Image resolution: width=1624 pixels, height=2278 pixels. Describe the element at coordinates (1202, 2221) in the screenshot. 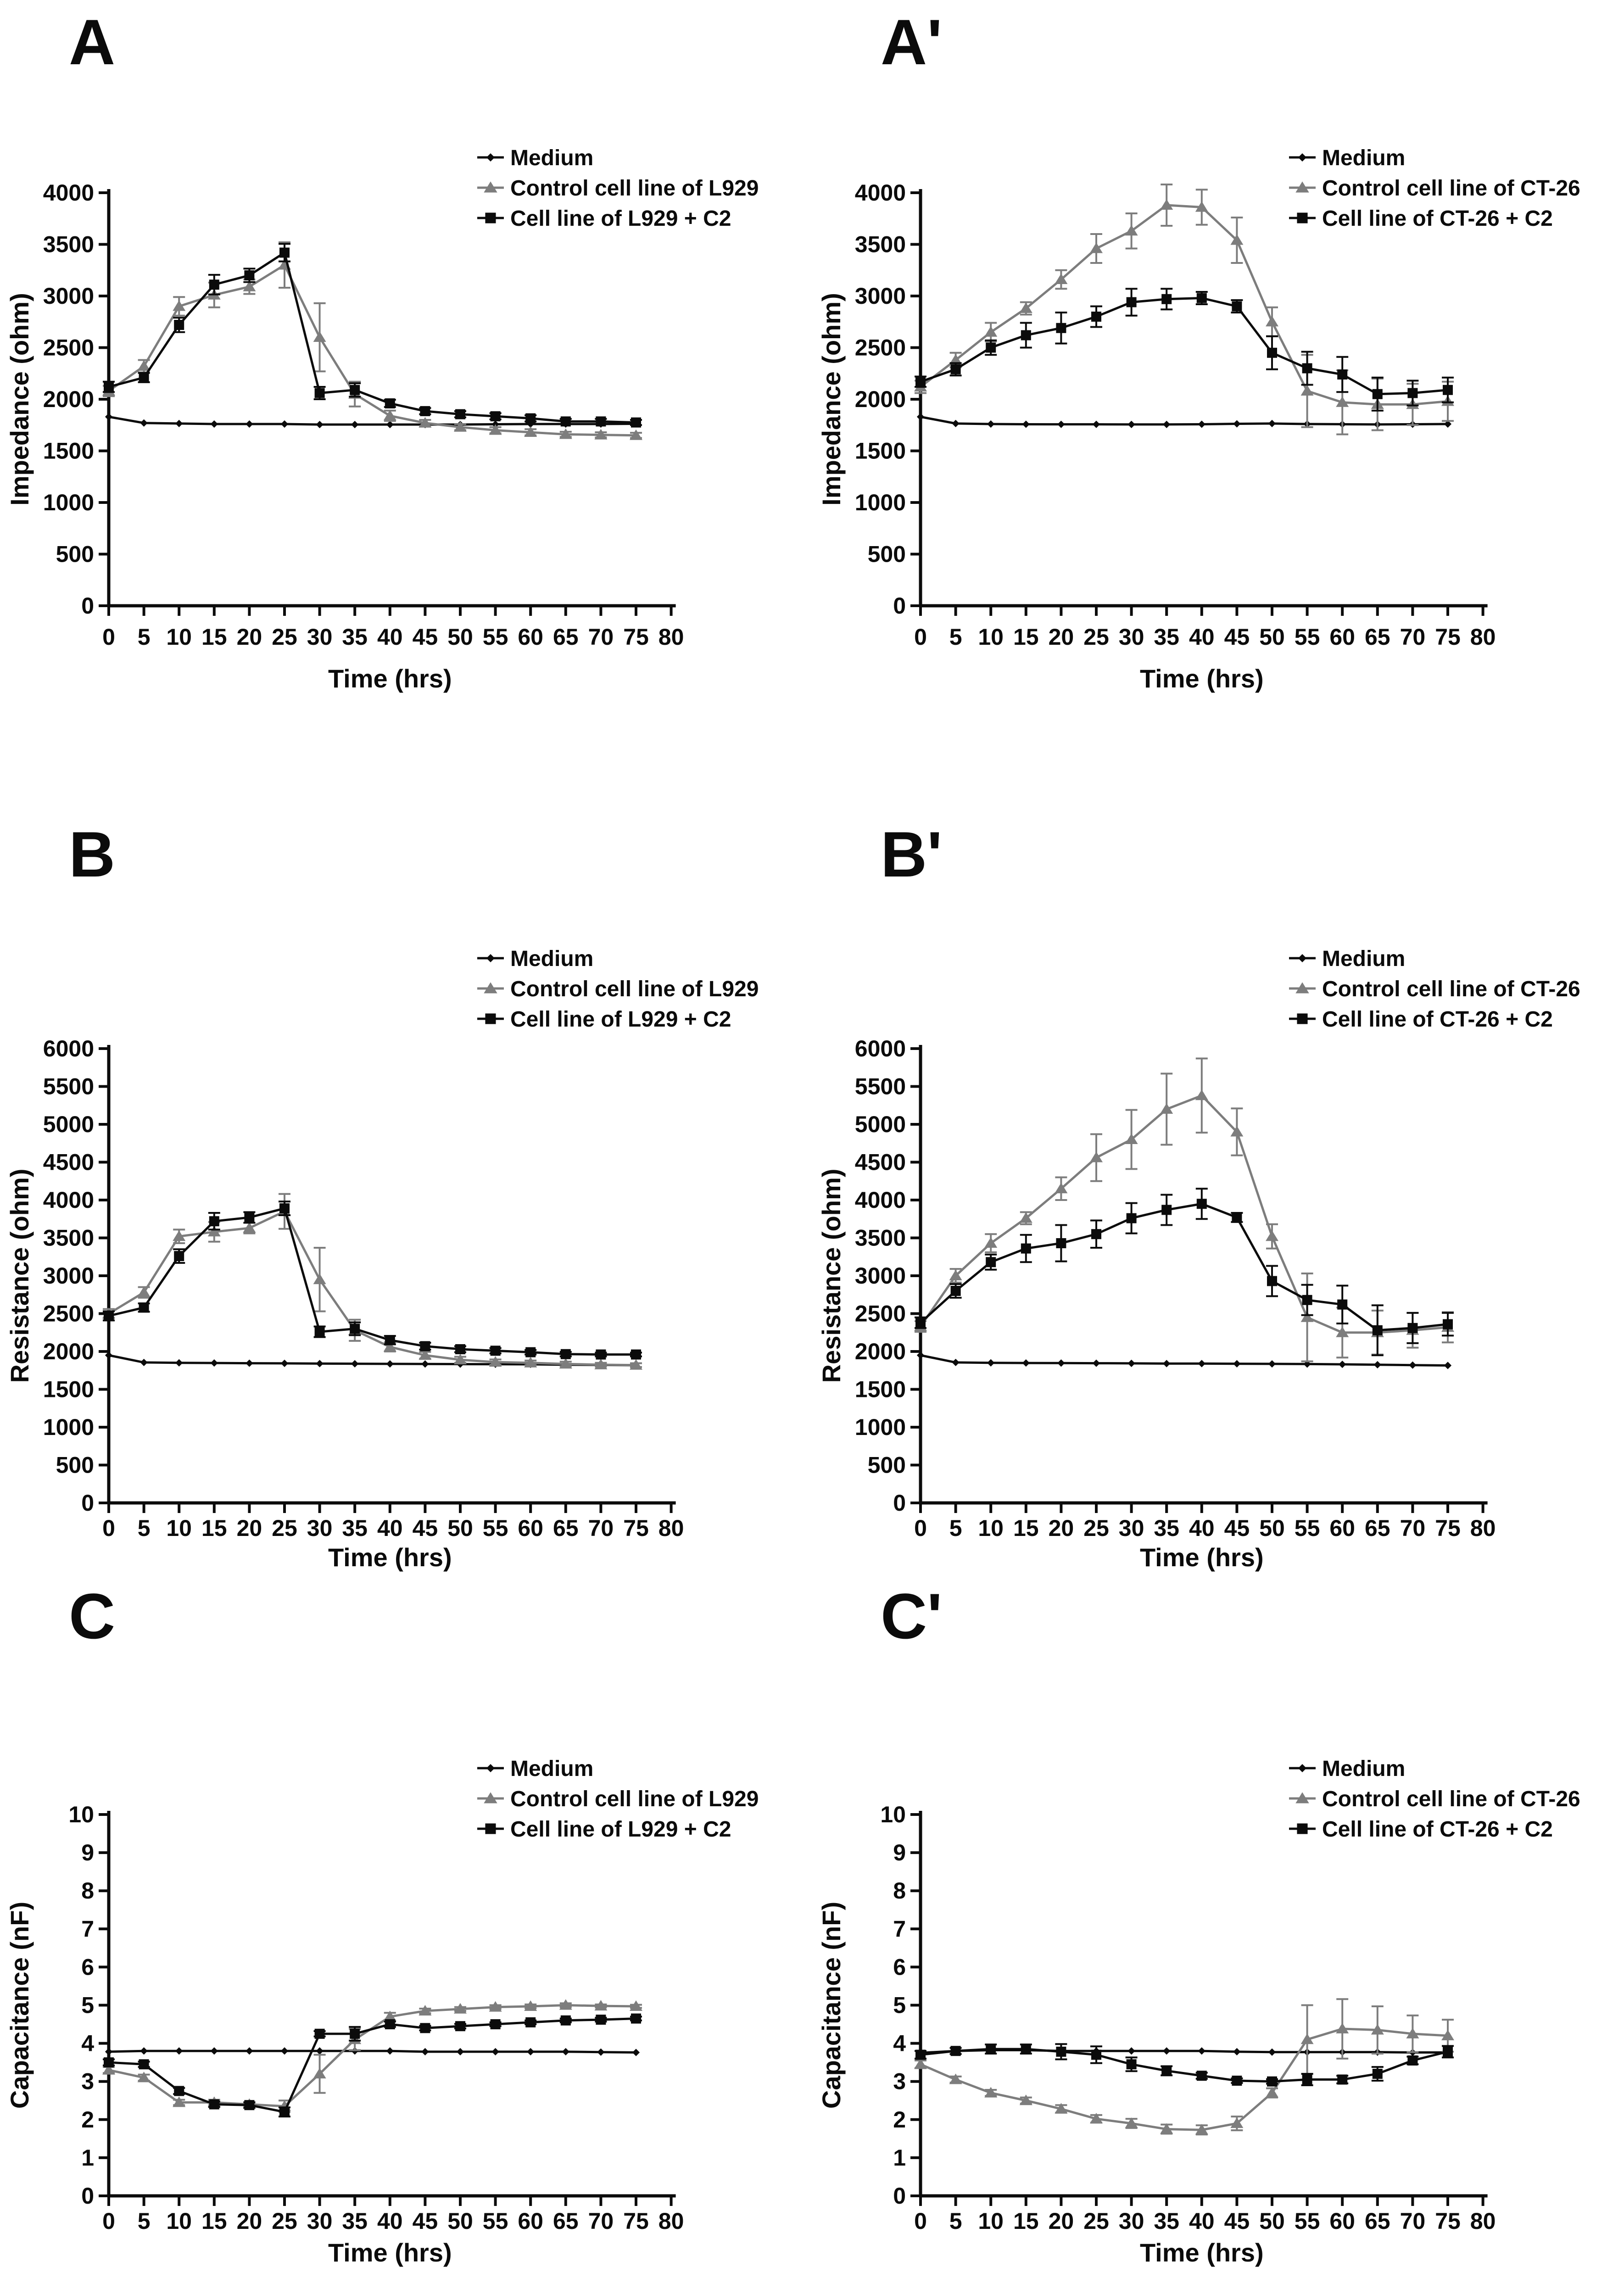

I see `x-tick-label: 40` at that location.